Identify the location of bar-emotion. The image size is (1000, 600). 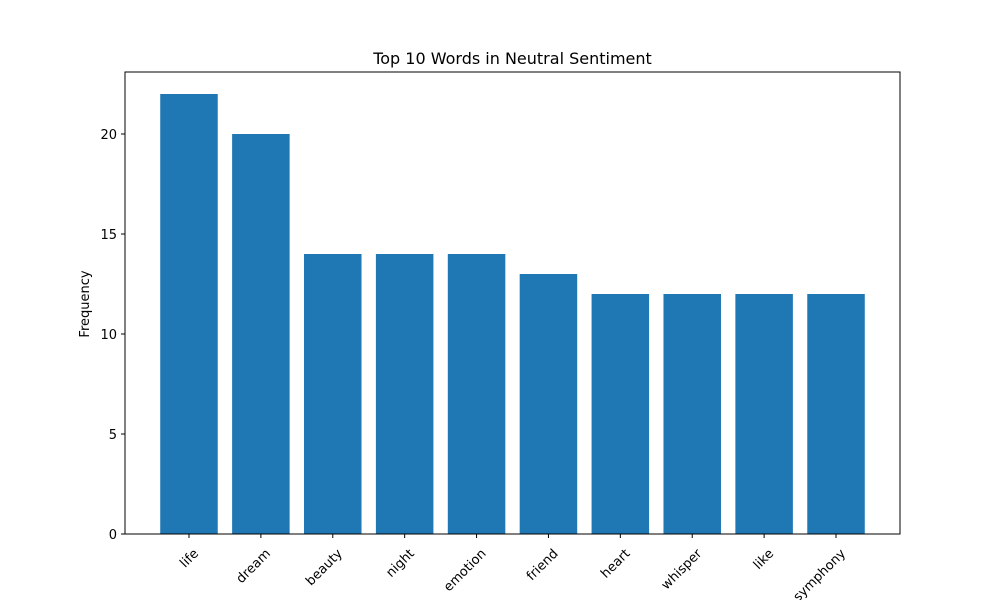
(476, 394).